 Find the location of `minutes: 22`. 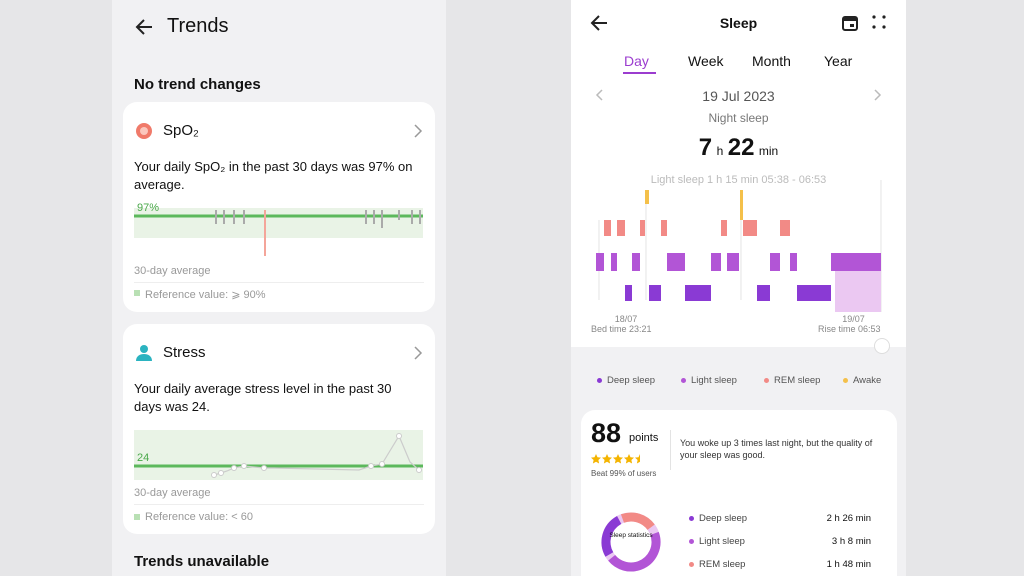

minutes: 22 is located at coordinates (741, 147).